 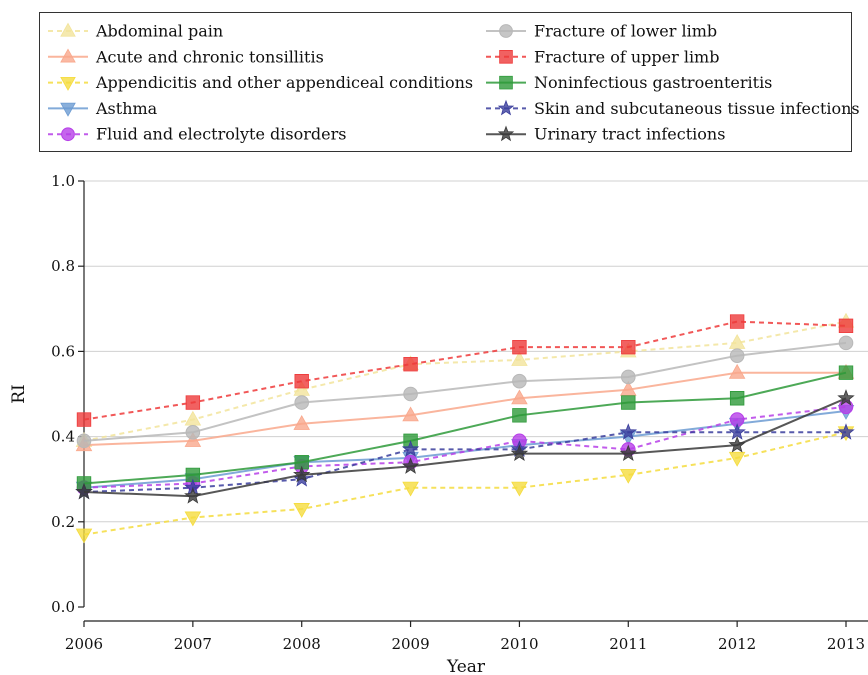 What do you see at coordinates (602, 56) in the screenshot?
I see `legend-item-fracture-of-upper-limb: Fracture of upper limb` at bounding box center [602, 56].